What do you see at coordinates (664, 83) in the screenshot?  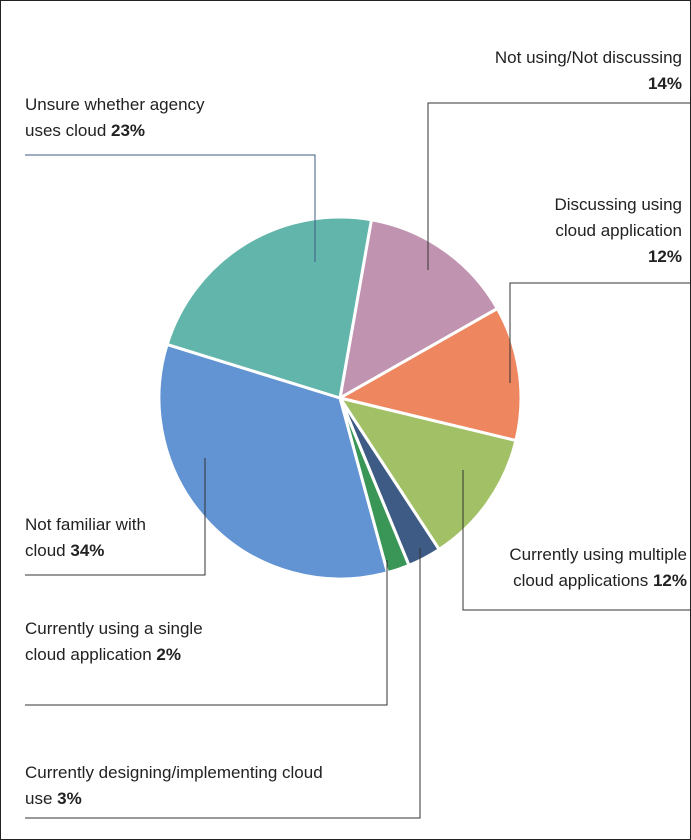 I see `value-label: 14%` at bounding box center [664, 83].